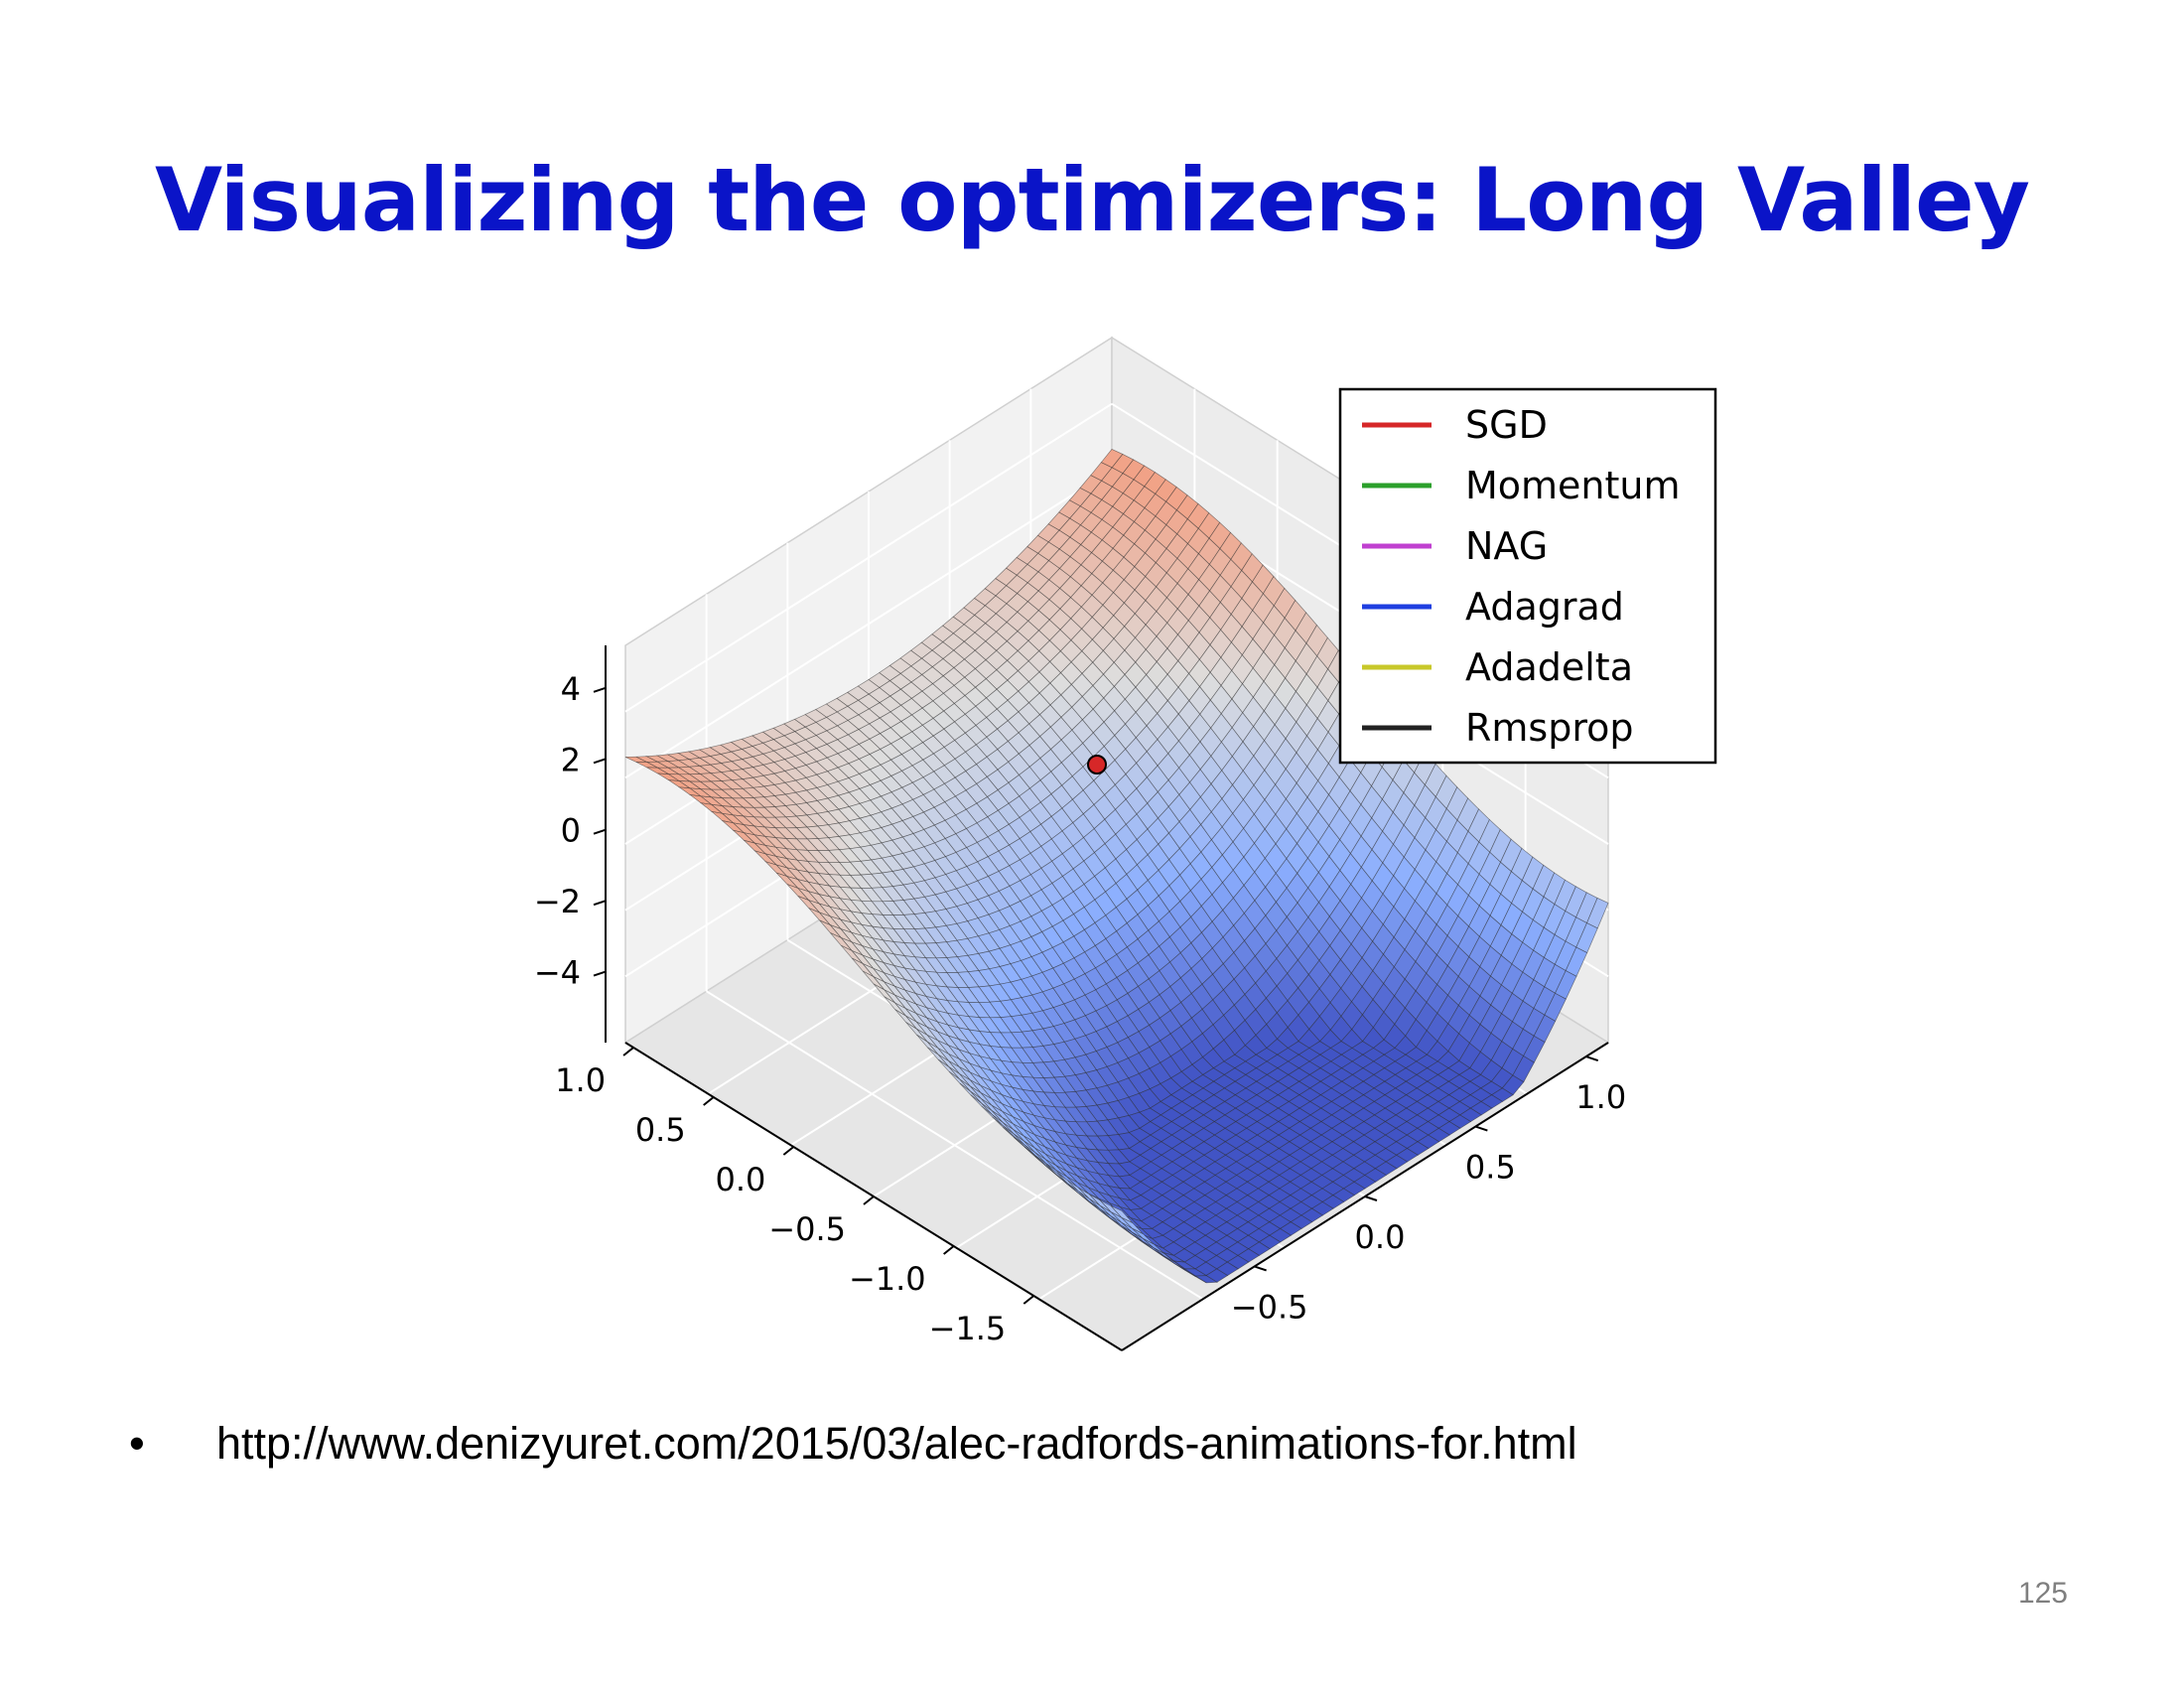 The width and height of the screenshot is (2184, 1688). What do you see at coordinates (1573, 485) in the screenshot?
I see `legend-label: Momentum` at bounding box center [1573, 485].